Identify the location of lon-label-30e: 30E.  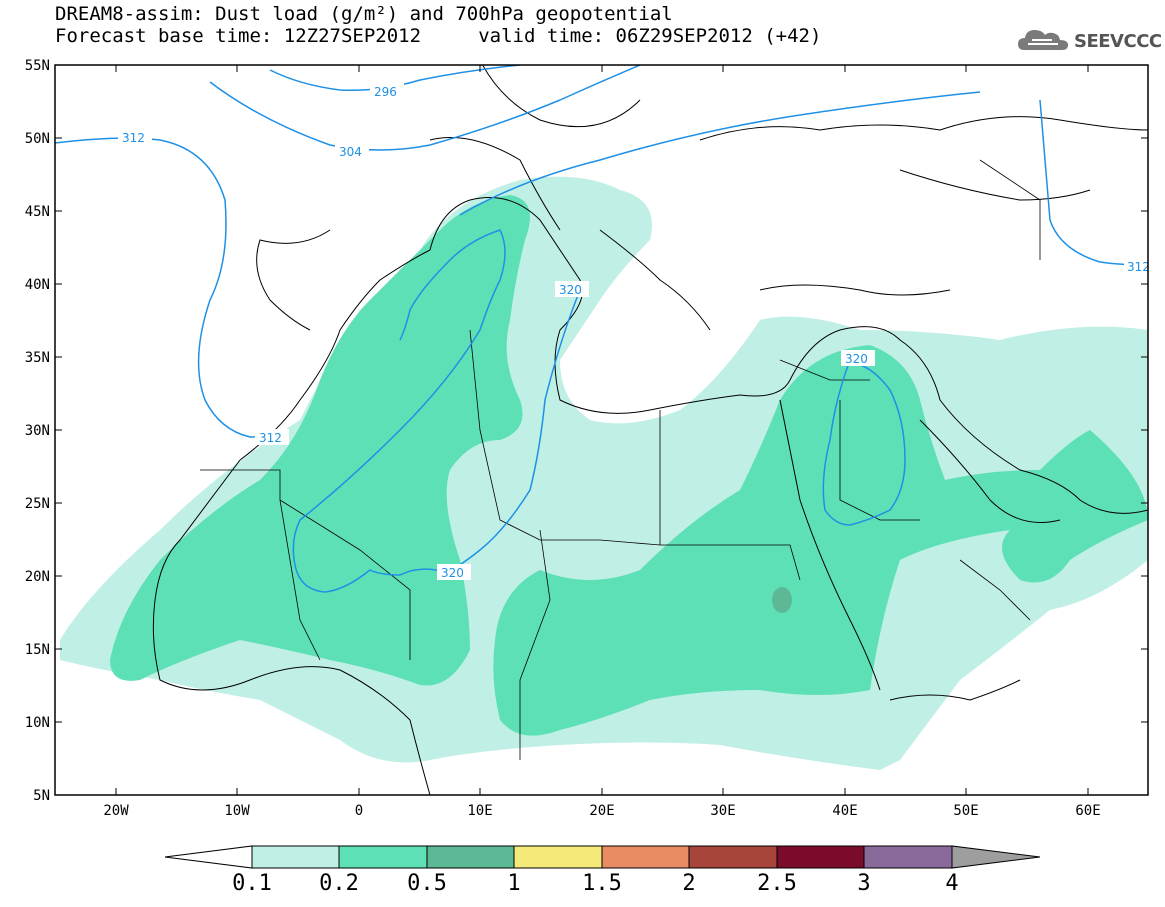
(722, 811).